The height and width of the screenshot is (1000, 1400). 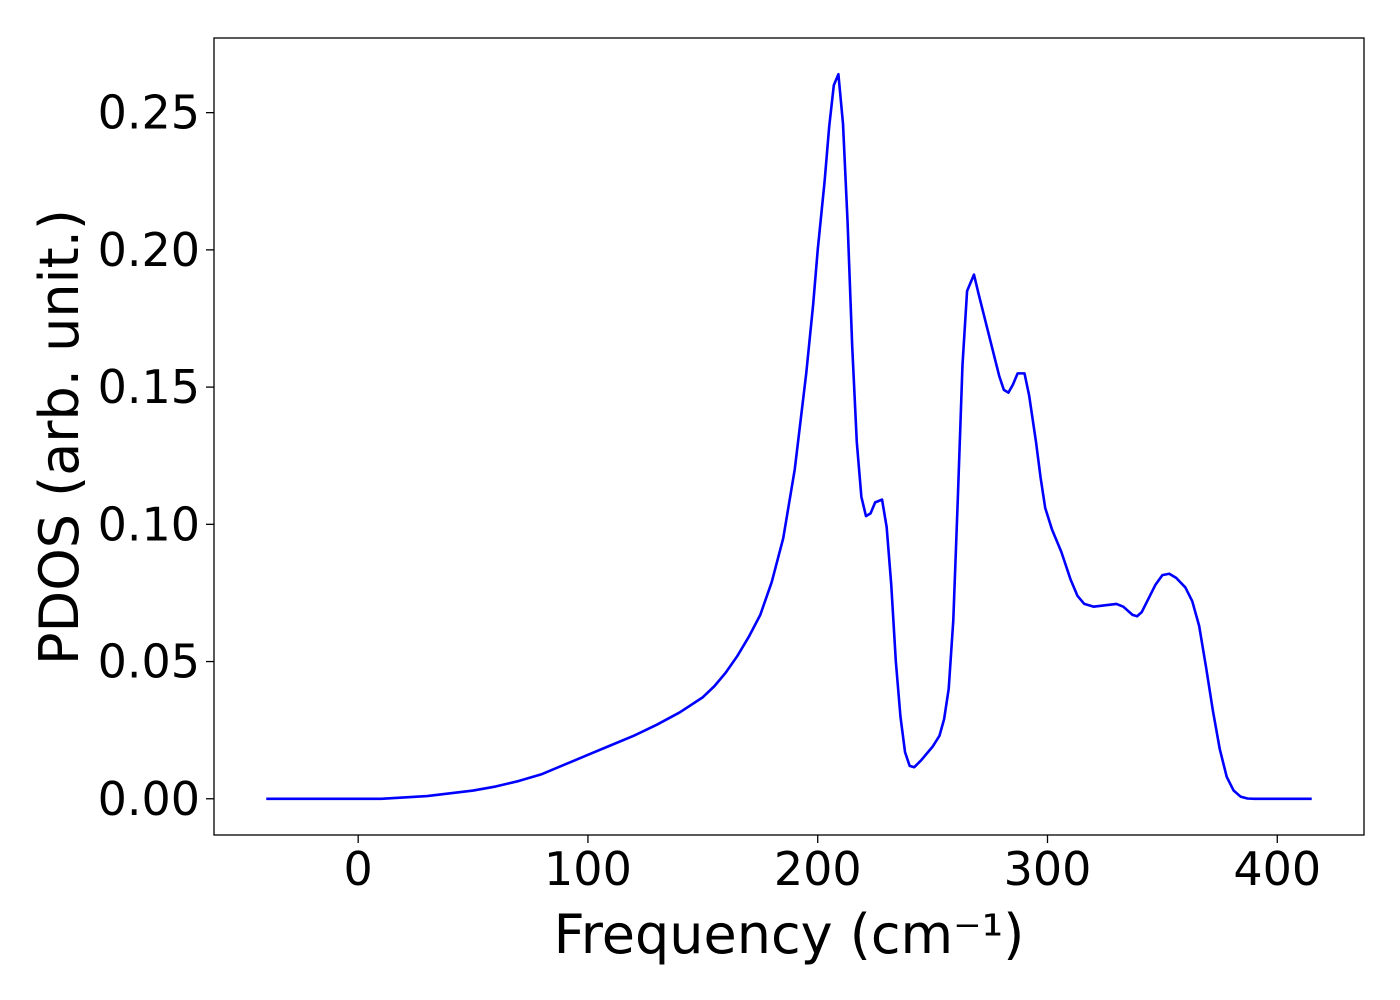 I want to click on x-axis-label: Frequency (cm⁻¹), so click(x=789, y=934).